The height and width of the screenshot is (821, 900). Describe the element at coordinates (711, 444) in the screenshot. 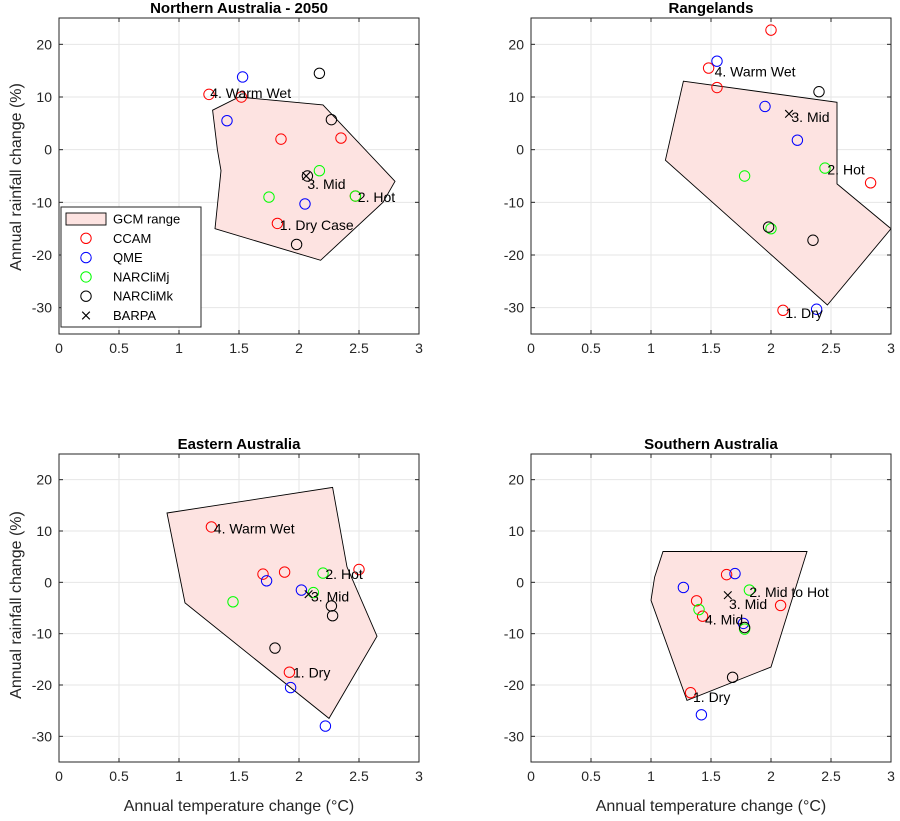

I see `panel-title: Southern Australia` at that location.